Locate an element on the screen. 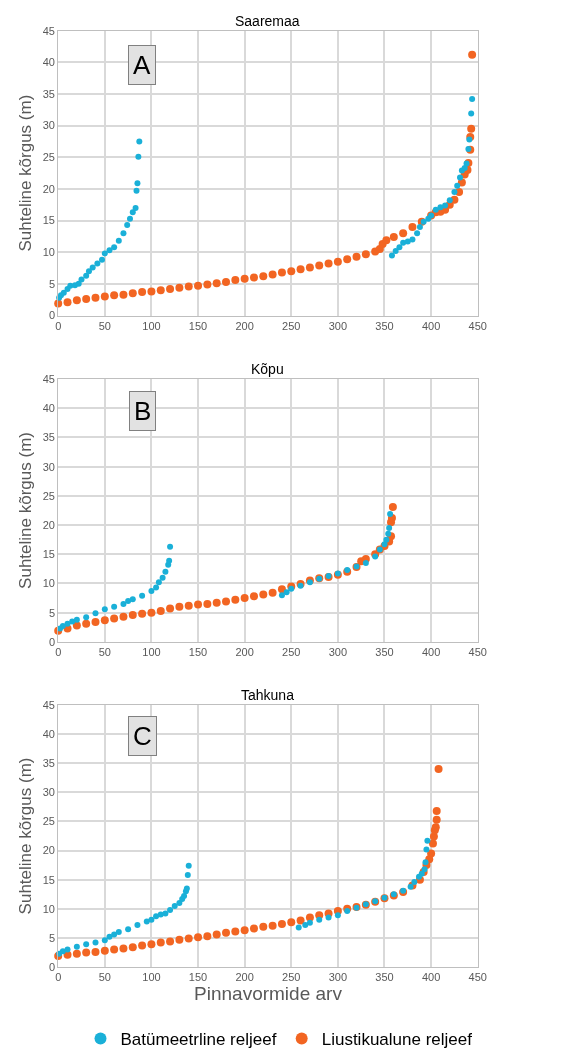 The width and height of the screenshot is (564, 1063). chart-title: Tahkuna is located at coordinates (268, 695).